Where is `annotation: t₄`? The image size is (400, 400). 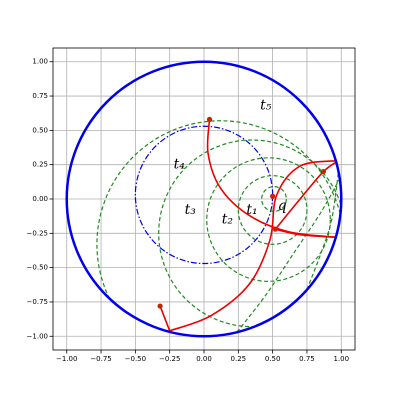 annotation: t₄ is located at coordinates (180, 165).